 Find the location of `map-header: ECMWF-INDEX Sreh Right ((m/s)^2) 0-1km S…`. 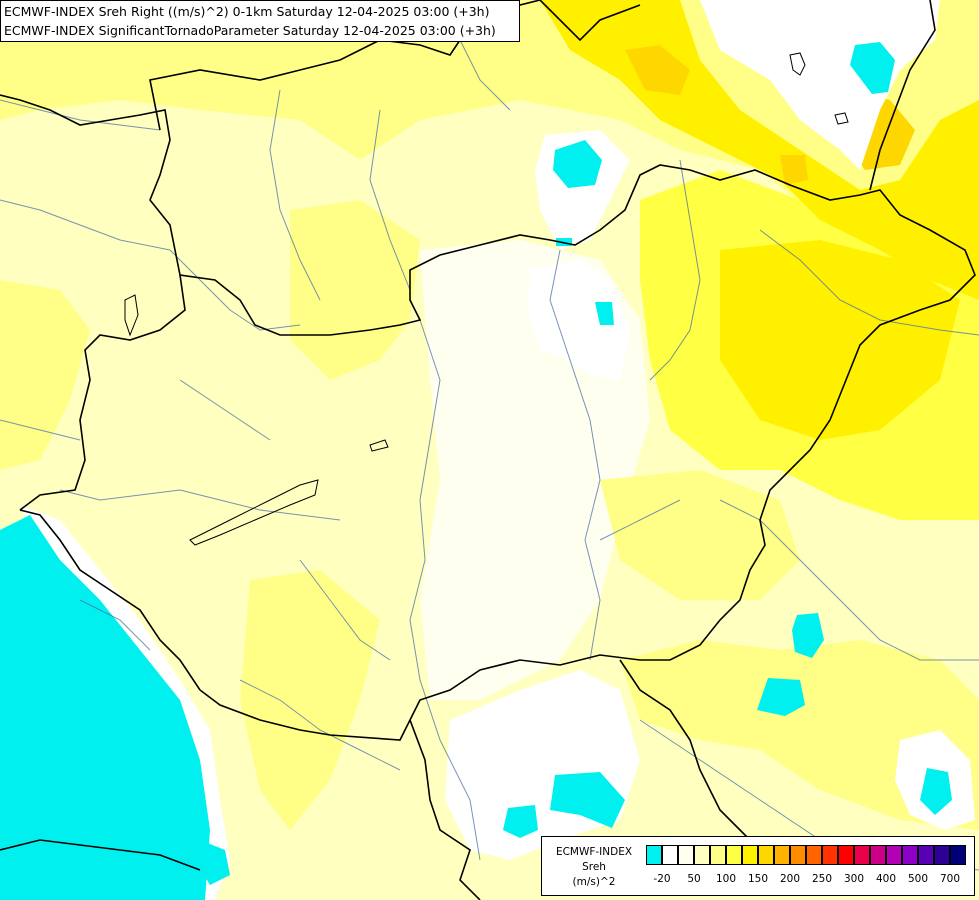

map-header: ECMWF-INDEX Sreh Right ((m/s)^2) 0-1km S… is located at coordinates (260, 21).